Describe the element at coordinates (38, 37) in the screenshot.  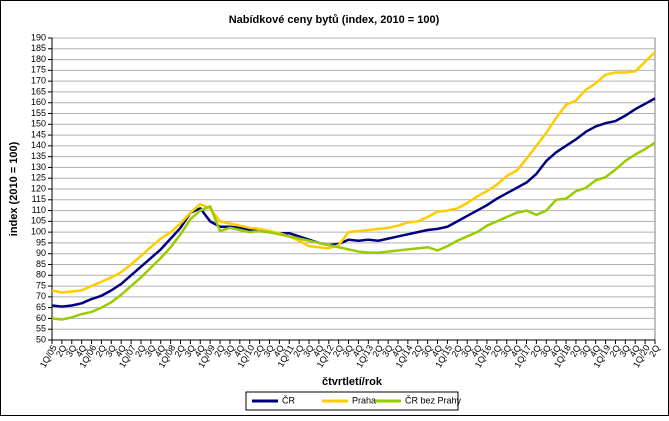
I see `y-tick-label: 190` at that location.